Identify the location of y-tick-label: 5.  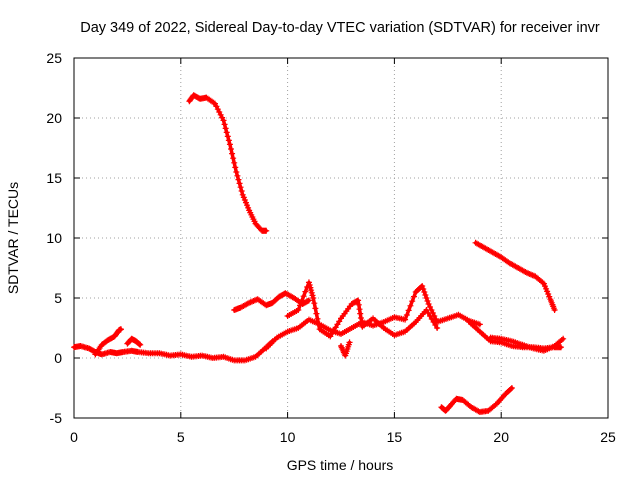
(58, 298).